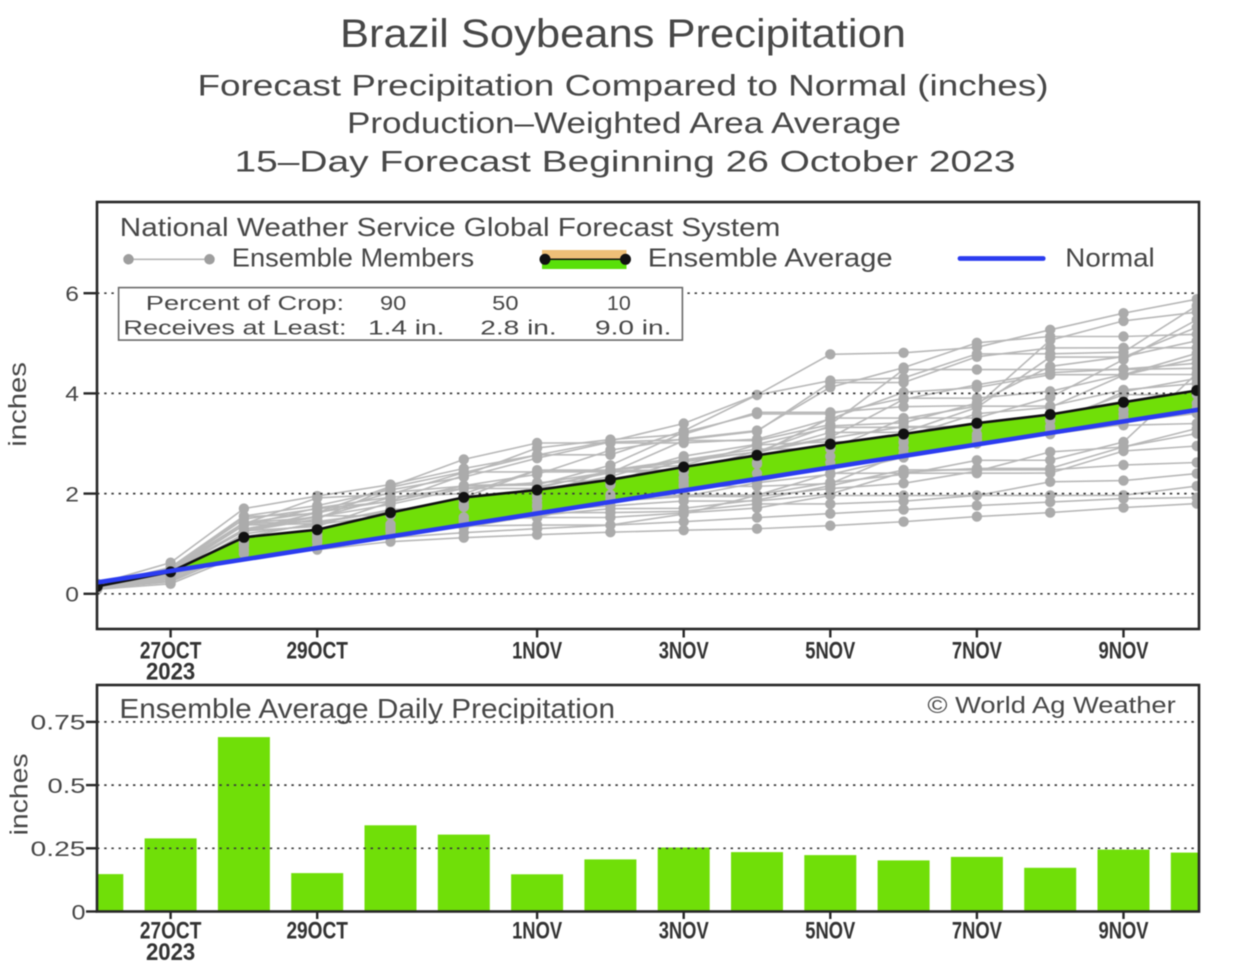 Image resolution: width=1235 pixels, height=975 pixels. I want to click on svg-text: 4, so click(72, 394).